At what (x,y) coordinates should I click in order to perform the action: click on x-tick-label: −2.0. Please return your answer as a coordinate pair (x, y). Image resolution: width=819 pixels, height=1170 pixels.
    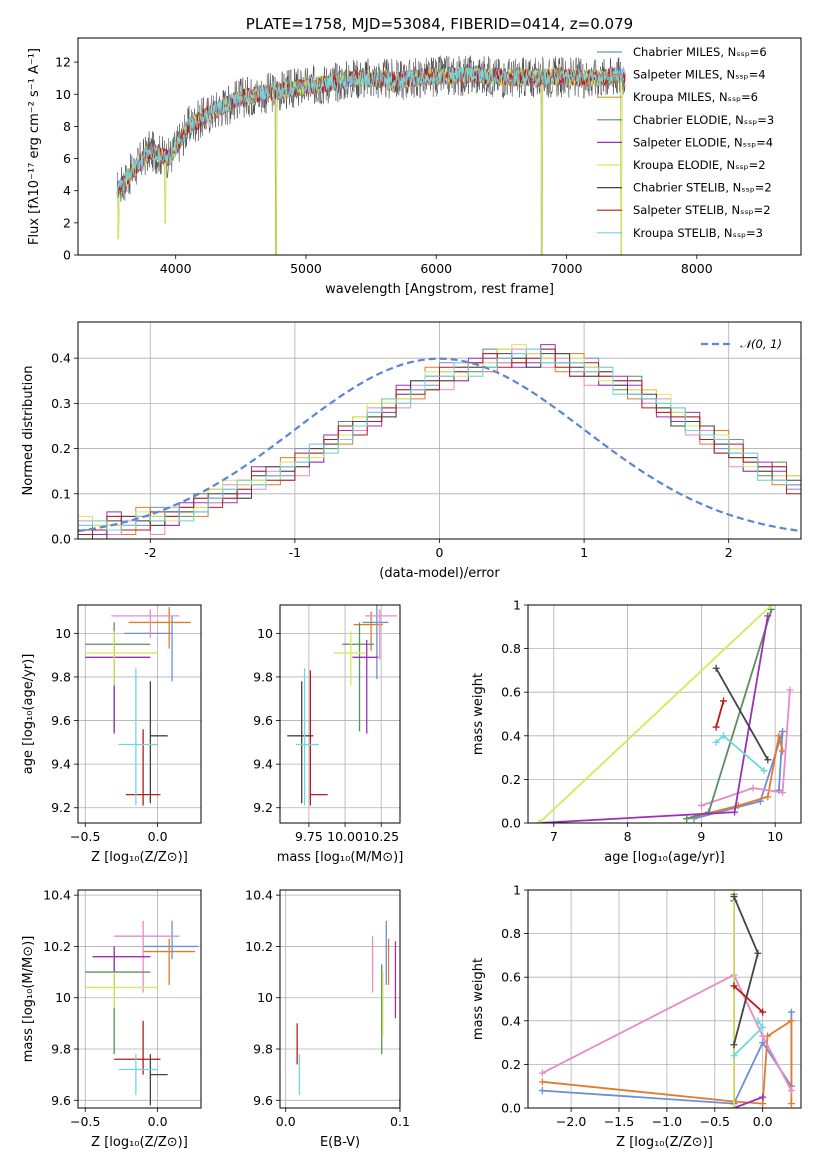
    Looking at the image, I should click on (571, 1121).